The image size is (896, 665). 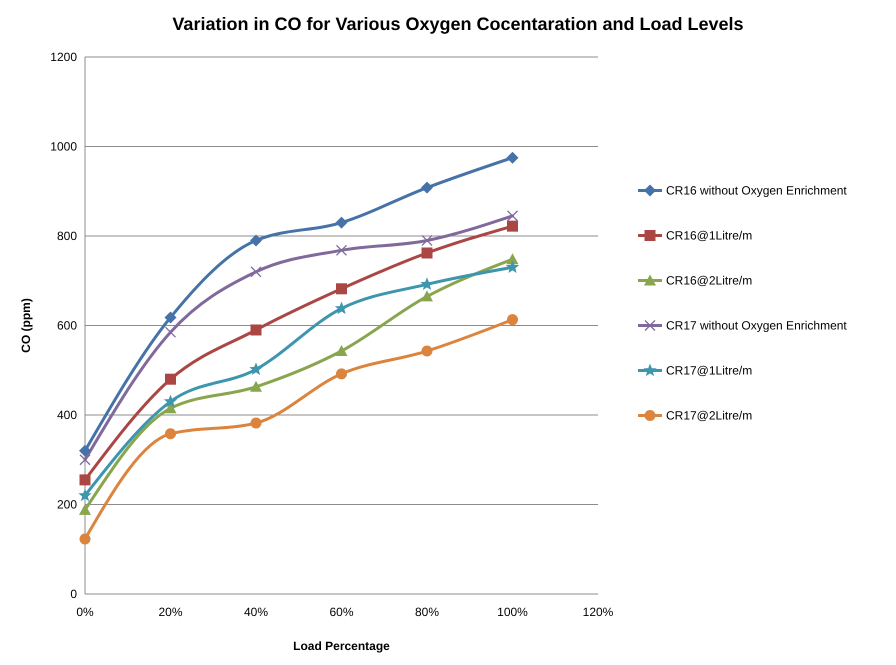 What do you see at coordinates (512, 612) in the screenshot?
I see `x-tick-label: 100%` at bounding box center [512, 612].